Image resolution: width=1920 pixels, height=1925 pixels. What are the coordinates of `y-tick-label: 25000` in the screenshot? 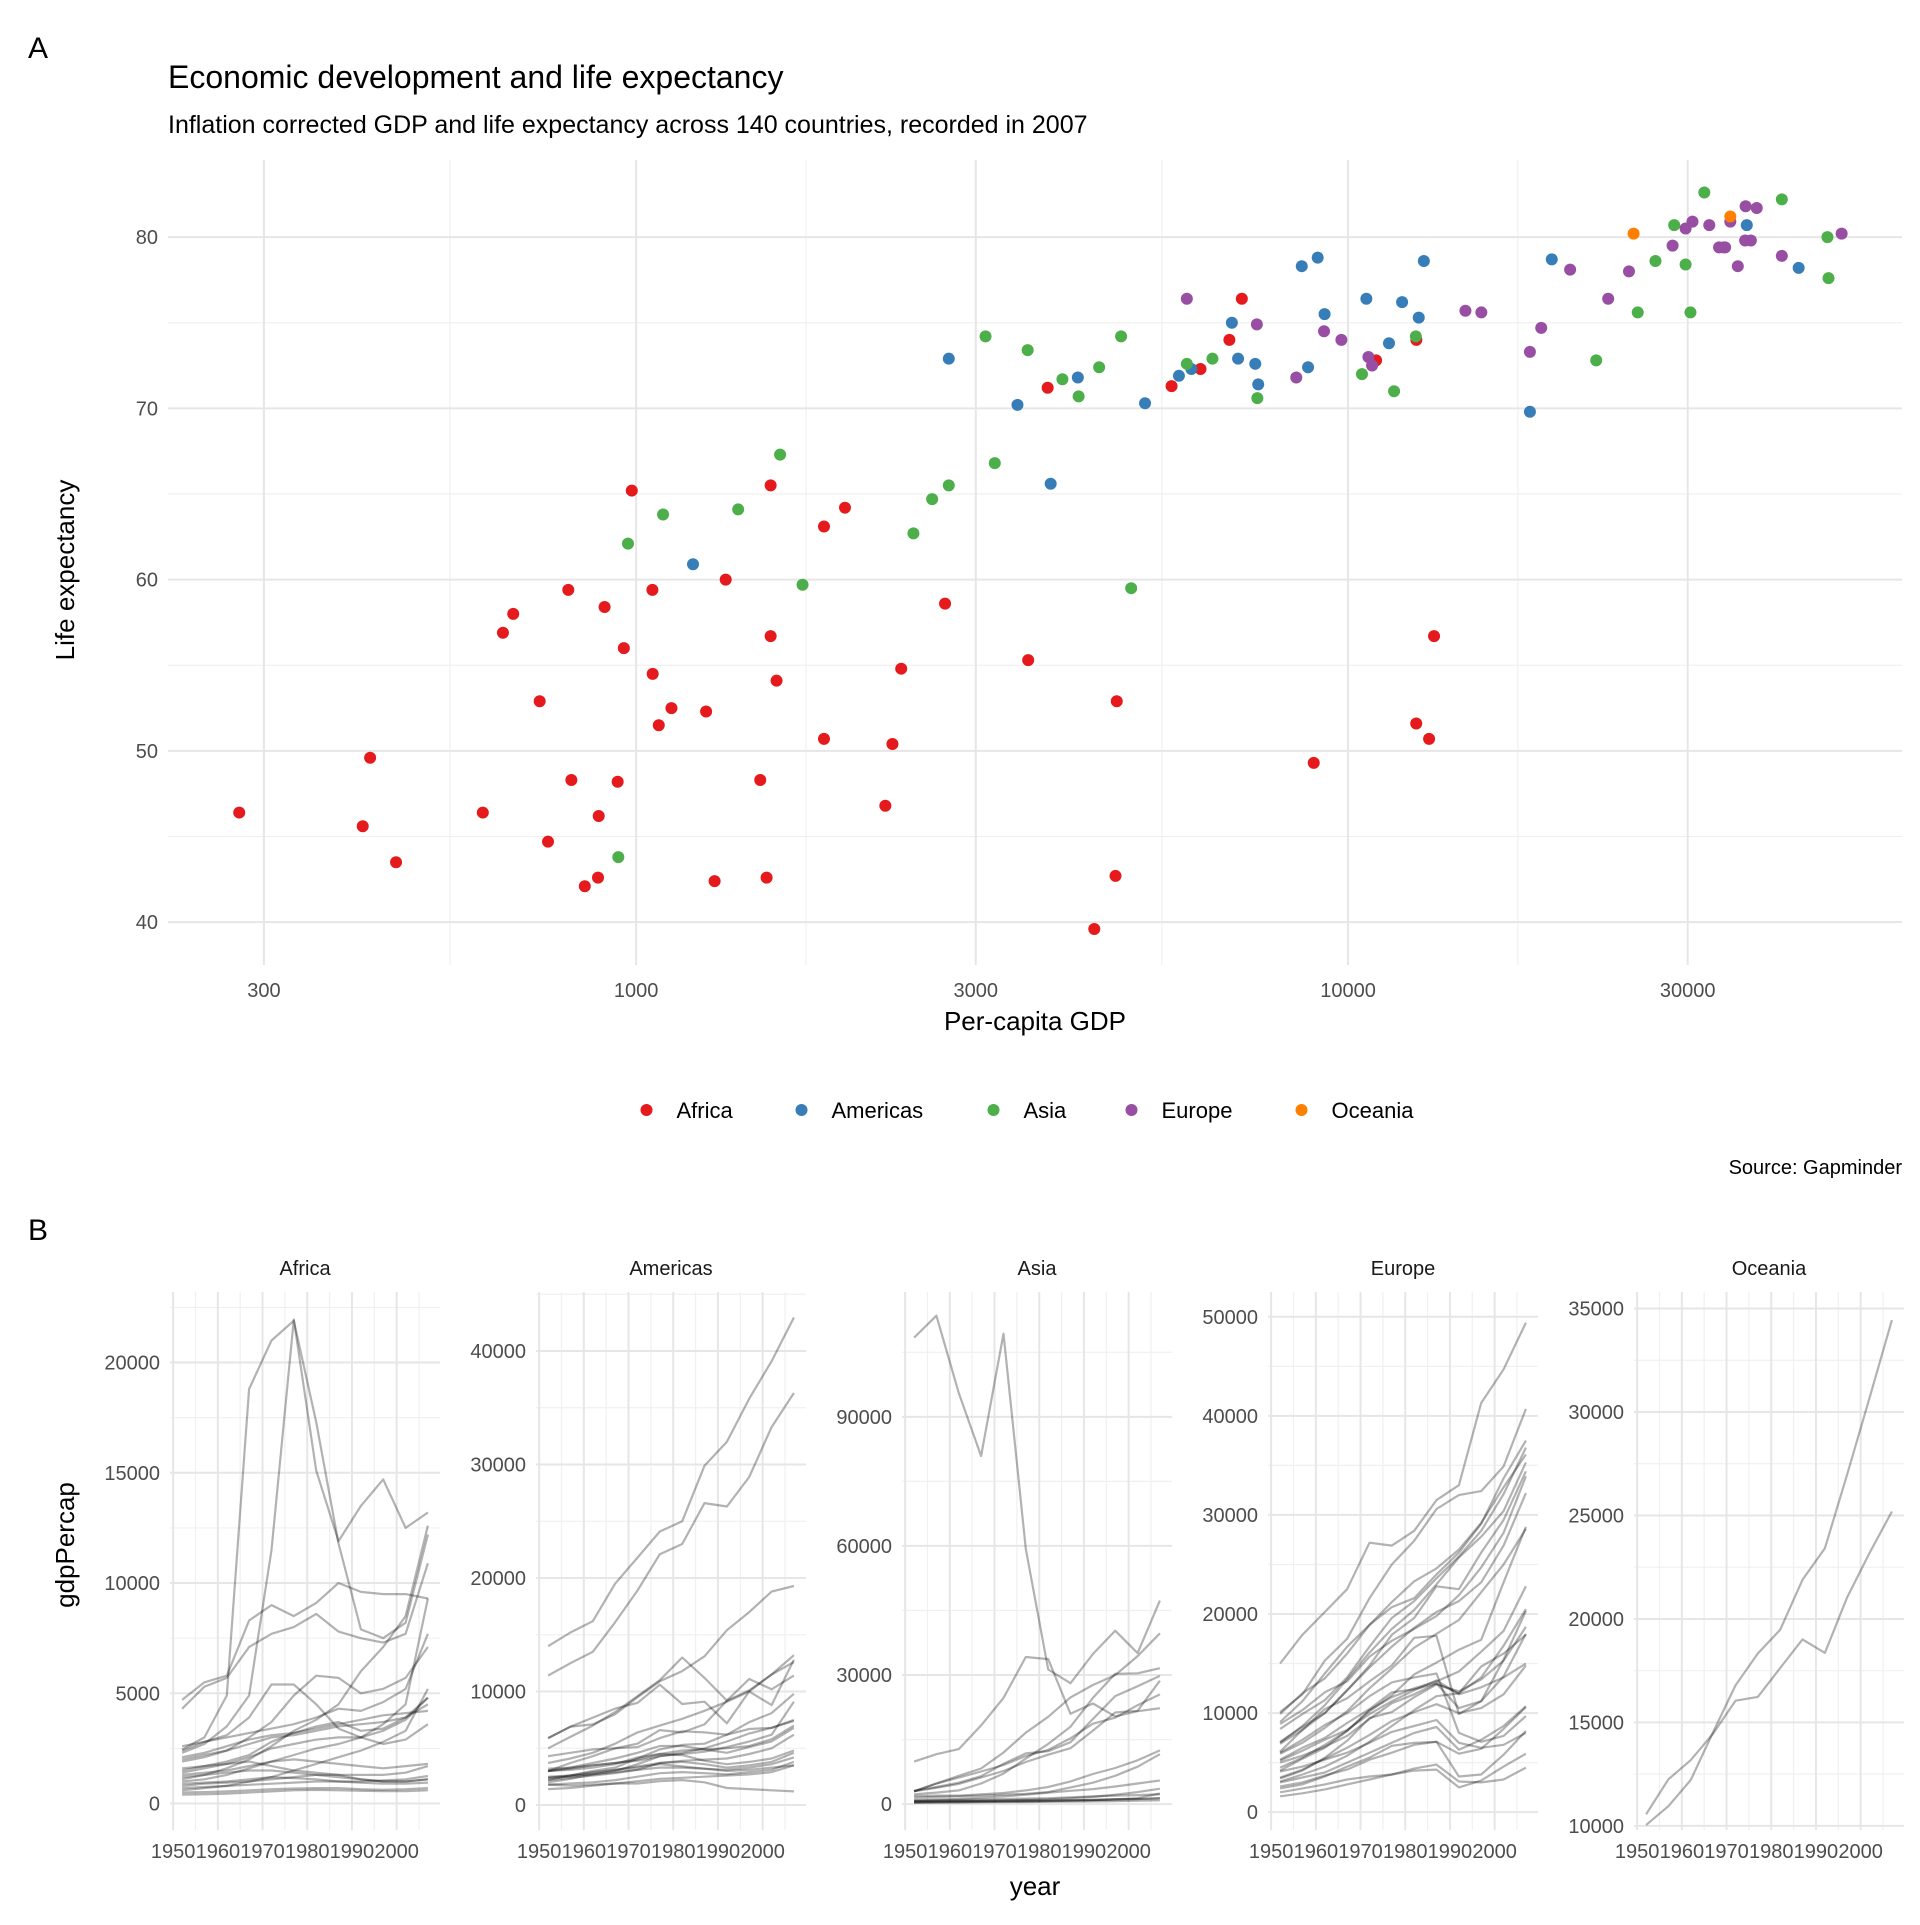 It's located at (1596, 1516).